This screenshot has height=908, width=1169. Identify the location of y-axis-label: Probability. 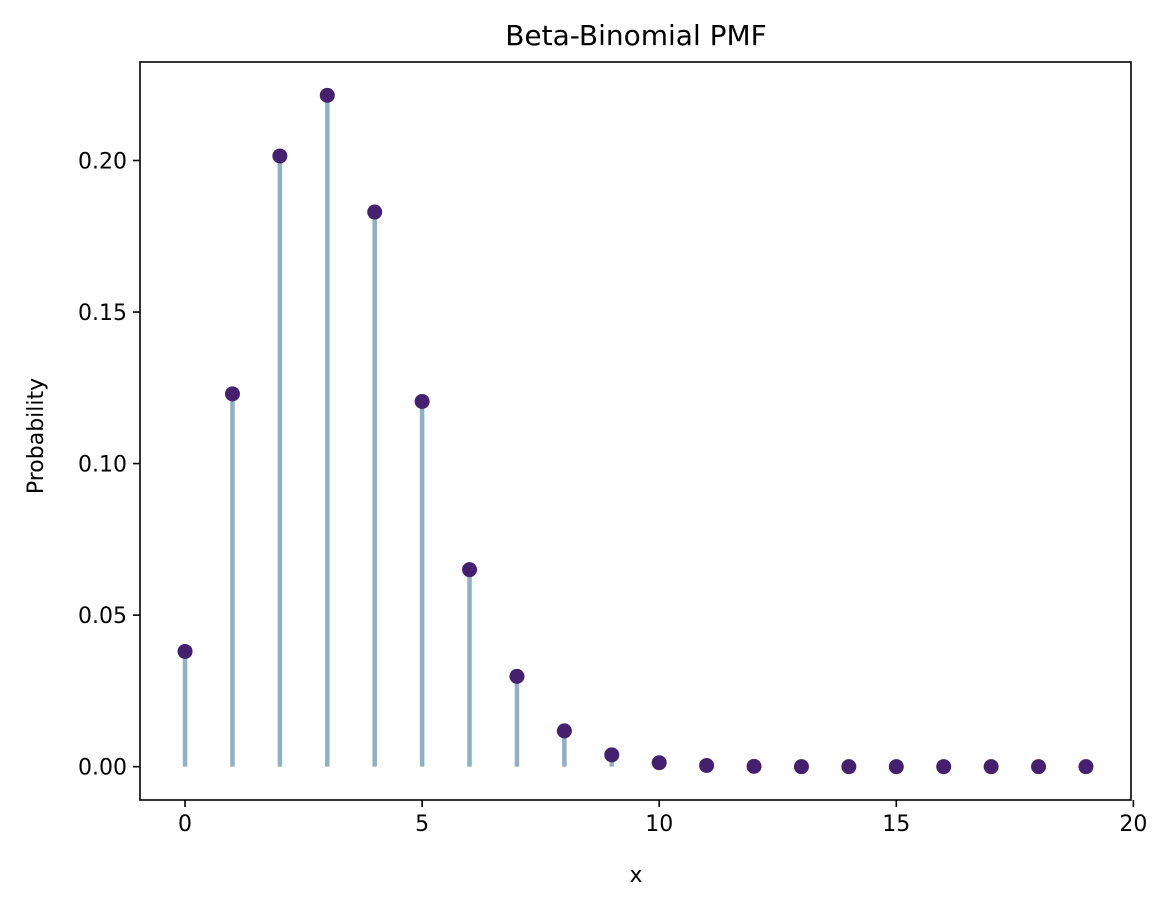
(36, 436).